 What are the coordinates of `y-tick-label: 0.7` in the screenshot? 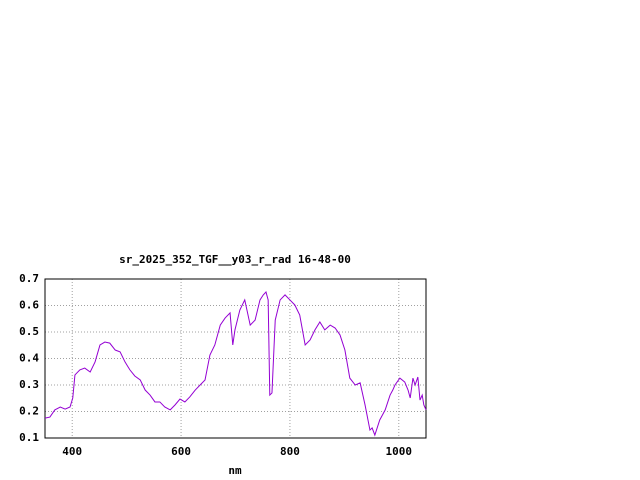 It's located at (29, 278).